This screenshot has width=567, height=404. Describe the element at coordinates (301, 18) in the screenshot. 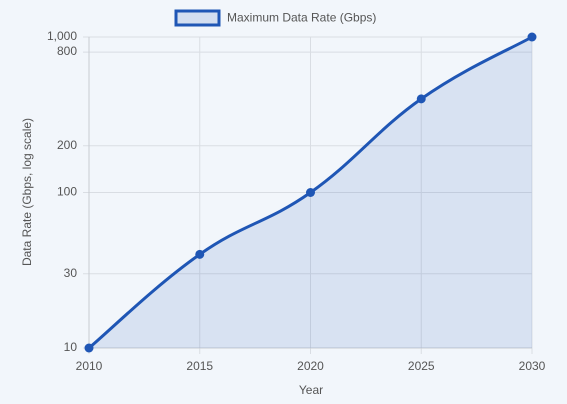

I see `legend-label: Maximum Data Rate (Gbps)` at that location.